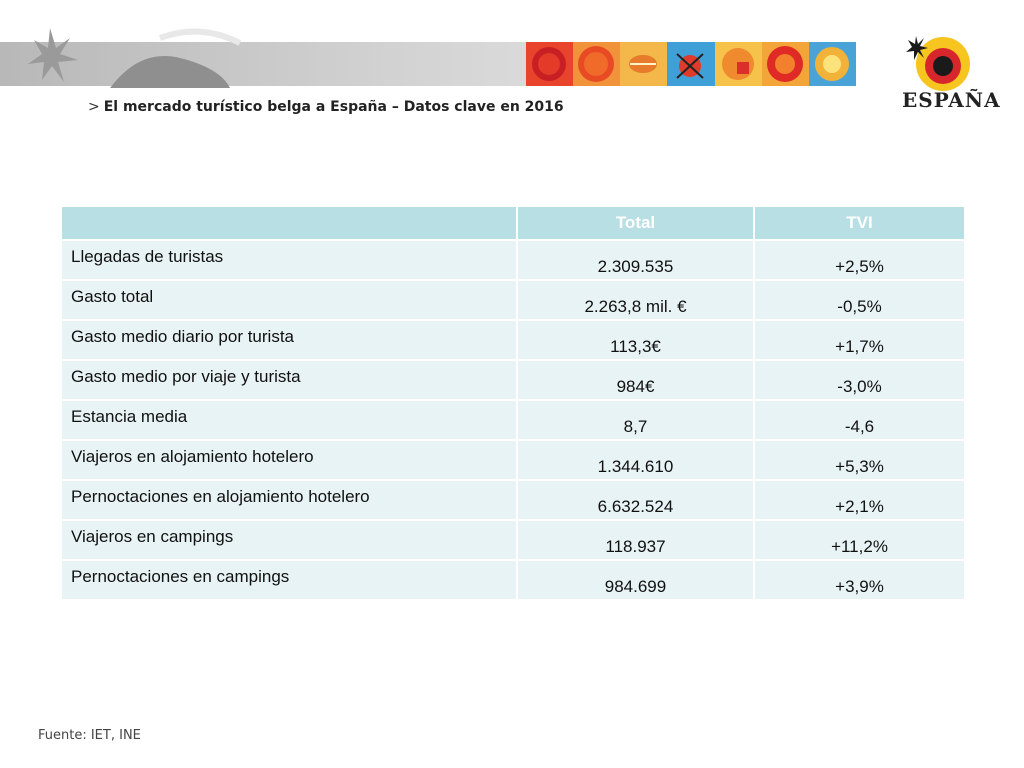 The image size is (1024, 768). Describe the element at coordinates (635, 580) in the screenshot. I see `row-total: 984.699` at that location.